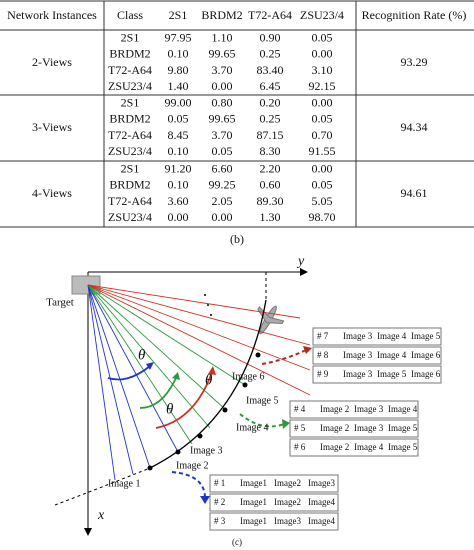 The height and width of the screenshot is (550, 474). Describe the element at coordinates (300, 428) in the screenshot. I see `combo-cell: # 5` at that location.